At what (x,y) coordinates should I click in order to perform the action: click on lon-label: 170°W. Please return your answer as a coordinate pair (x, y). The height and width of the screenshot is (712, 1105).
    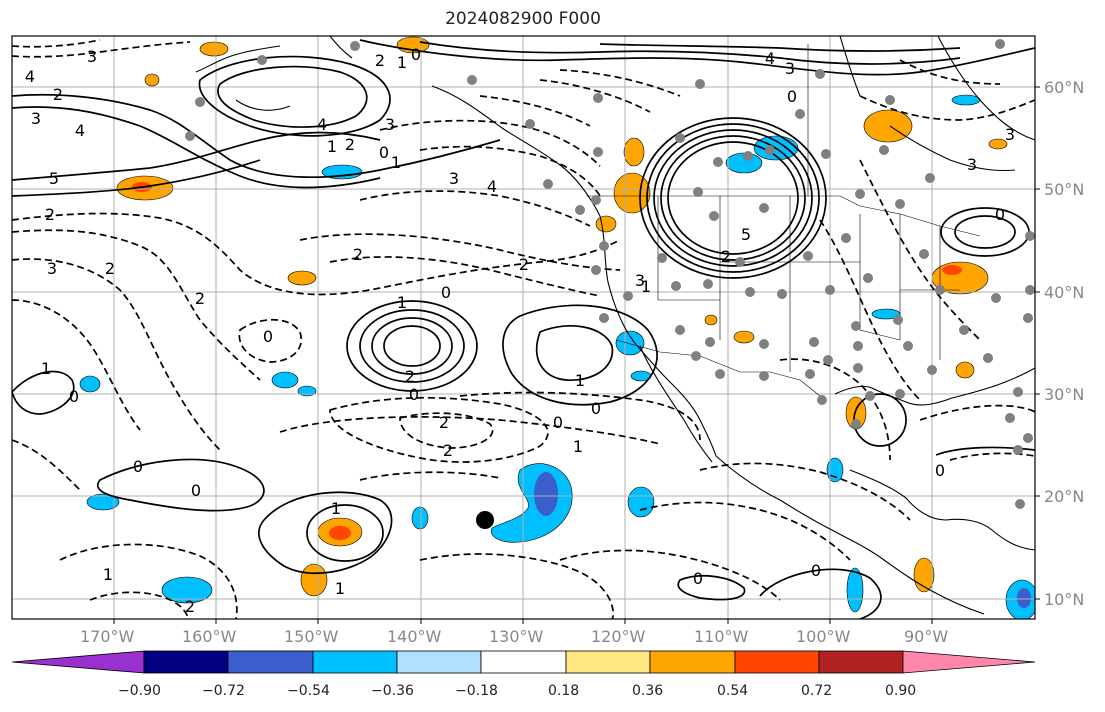
    Looking at the image, I should click on (107, 636).